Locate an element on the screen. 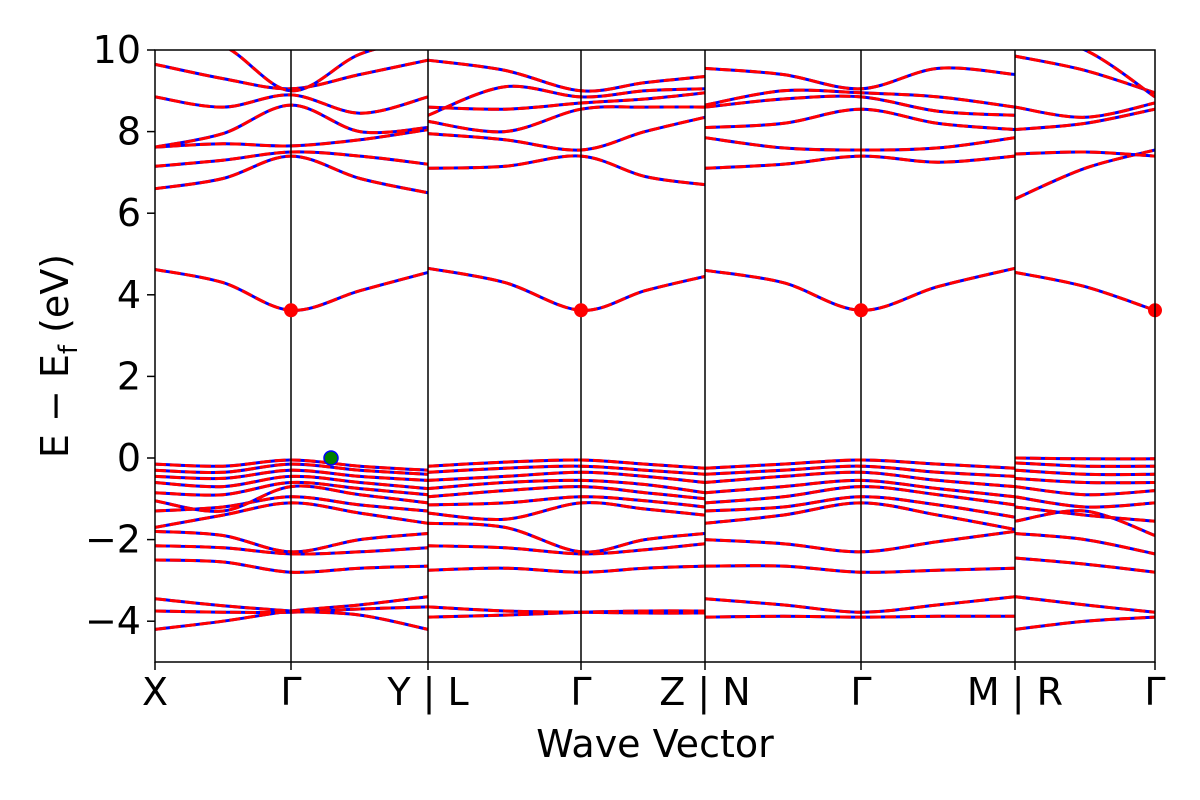 The width and height of the screenshot is (1200, 800). x-tick-label-6: M | R is located at coordinates (1015, 692).